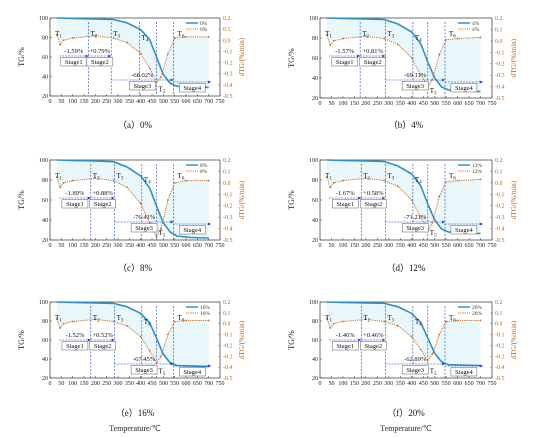  What do you see at coordinates (75, 335) in the screenshot?
I see `mass-change-label: -1.52%` at bounding box center [75, 335].